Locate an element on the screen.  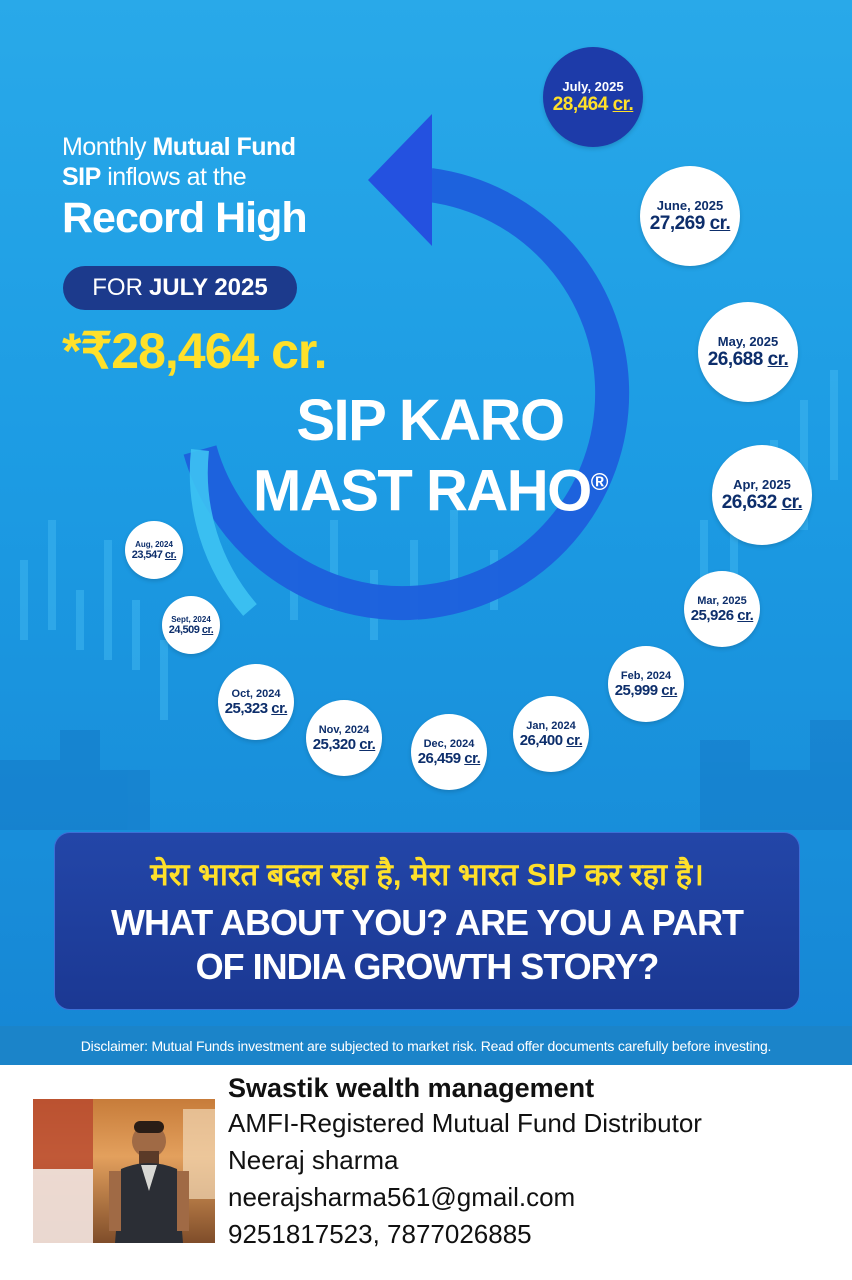
timeline-bubble: Oct, 2024 25,323 cr. is located at coordinates (256, 702).